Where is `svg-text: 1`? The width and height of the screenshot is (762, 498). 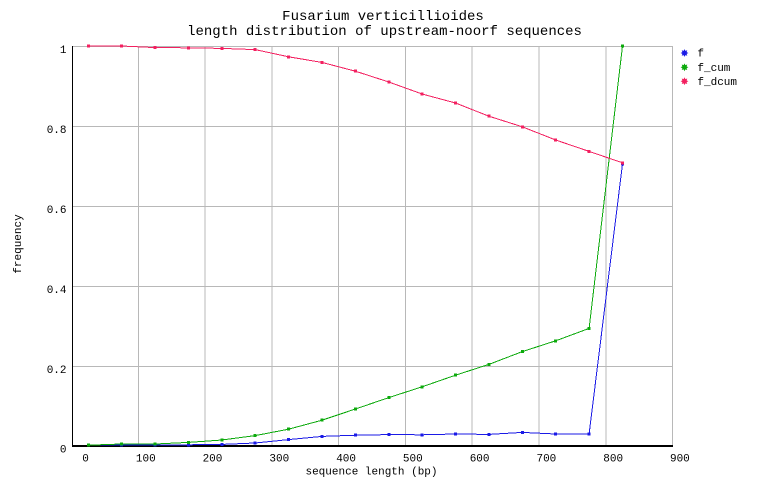
svg-text: 1 is located at coordinates (63, 51).